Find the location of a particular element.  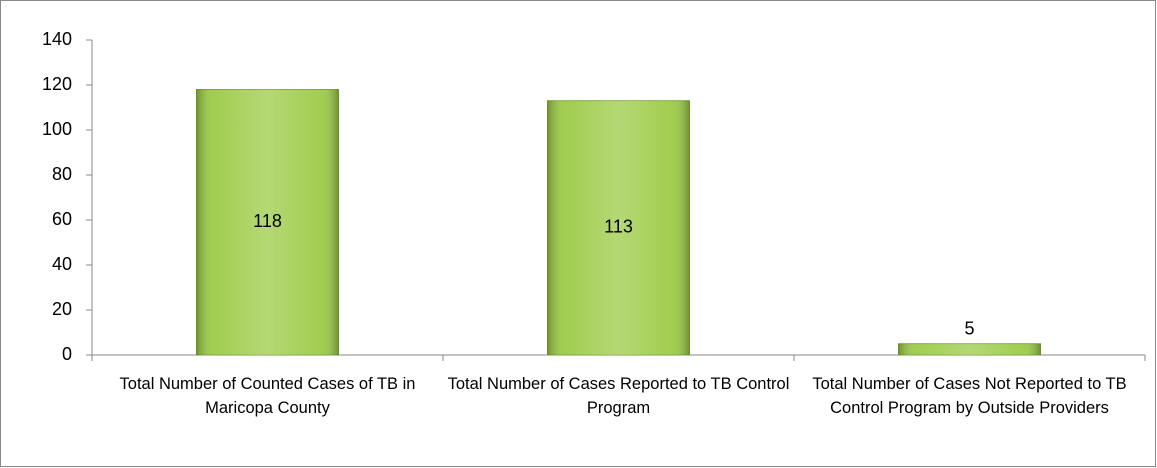

y-tick-label: 80 is located at coordinates (62, 174).